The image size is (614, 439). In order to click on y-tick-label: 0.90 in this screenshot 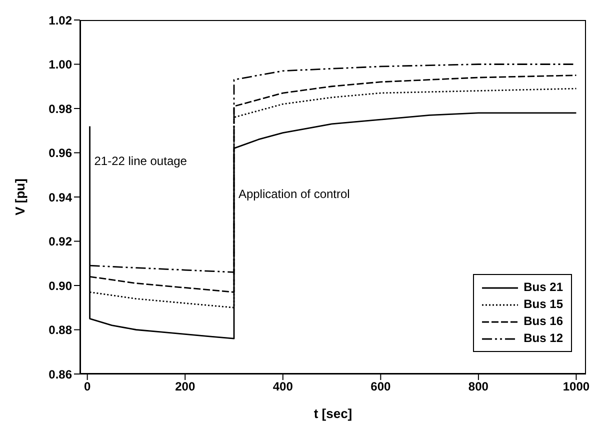, I will do `click(60, 285)`.